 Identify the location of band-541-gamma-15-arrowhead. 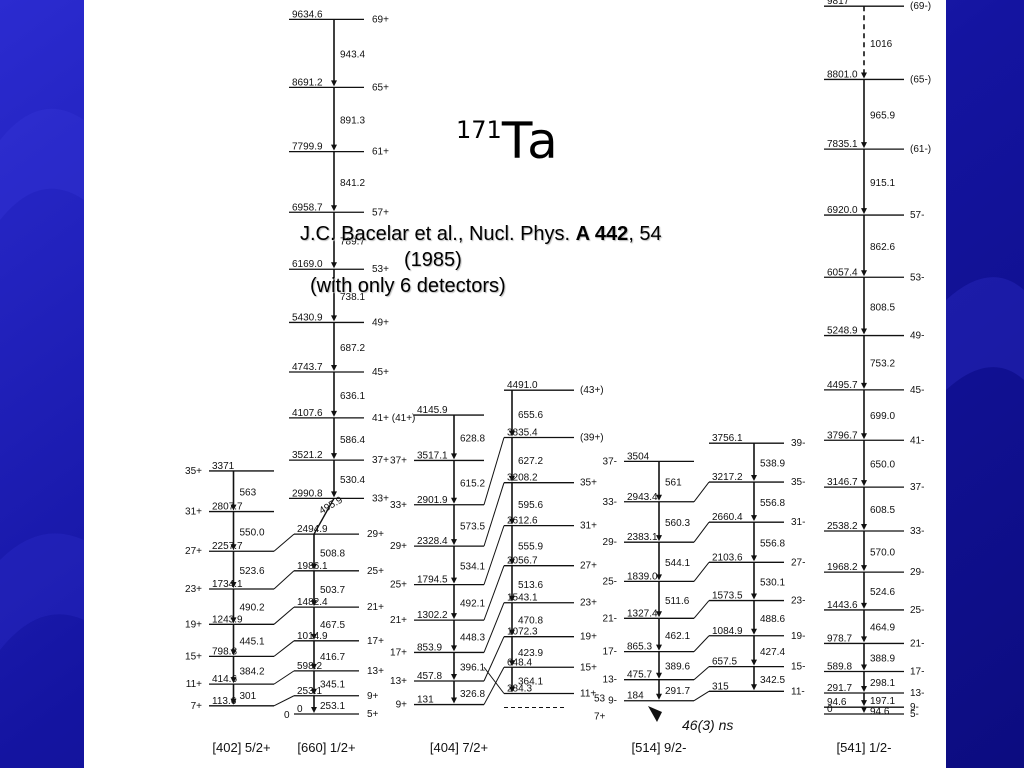
(864, 710).